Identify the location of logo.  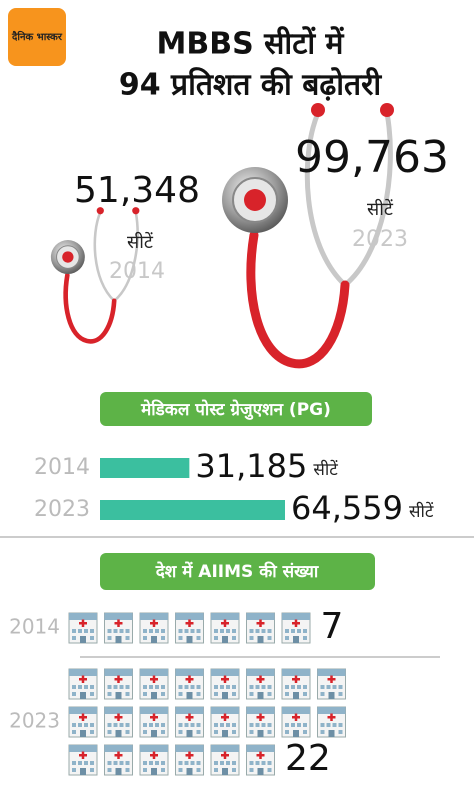
(37, 37).